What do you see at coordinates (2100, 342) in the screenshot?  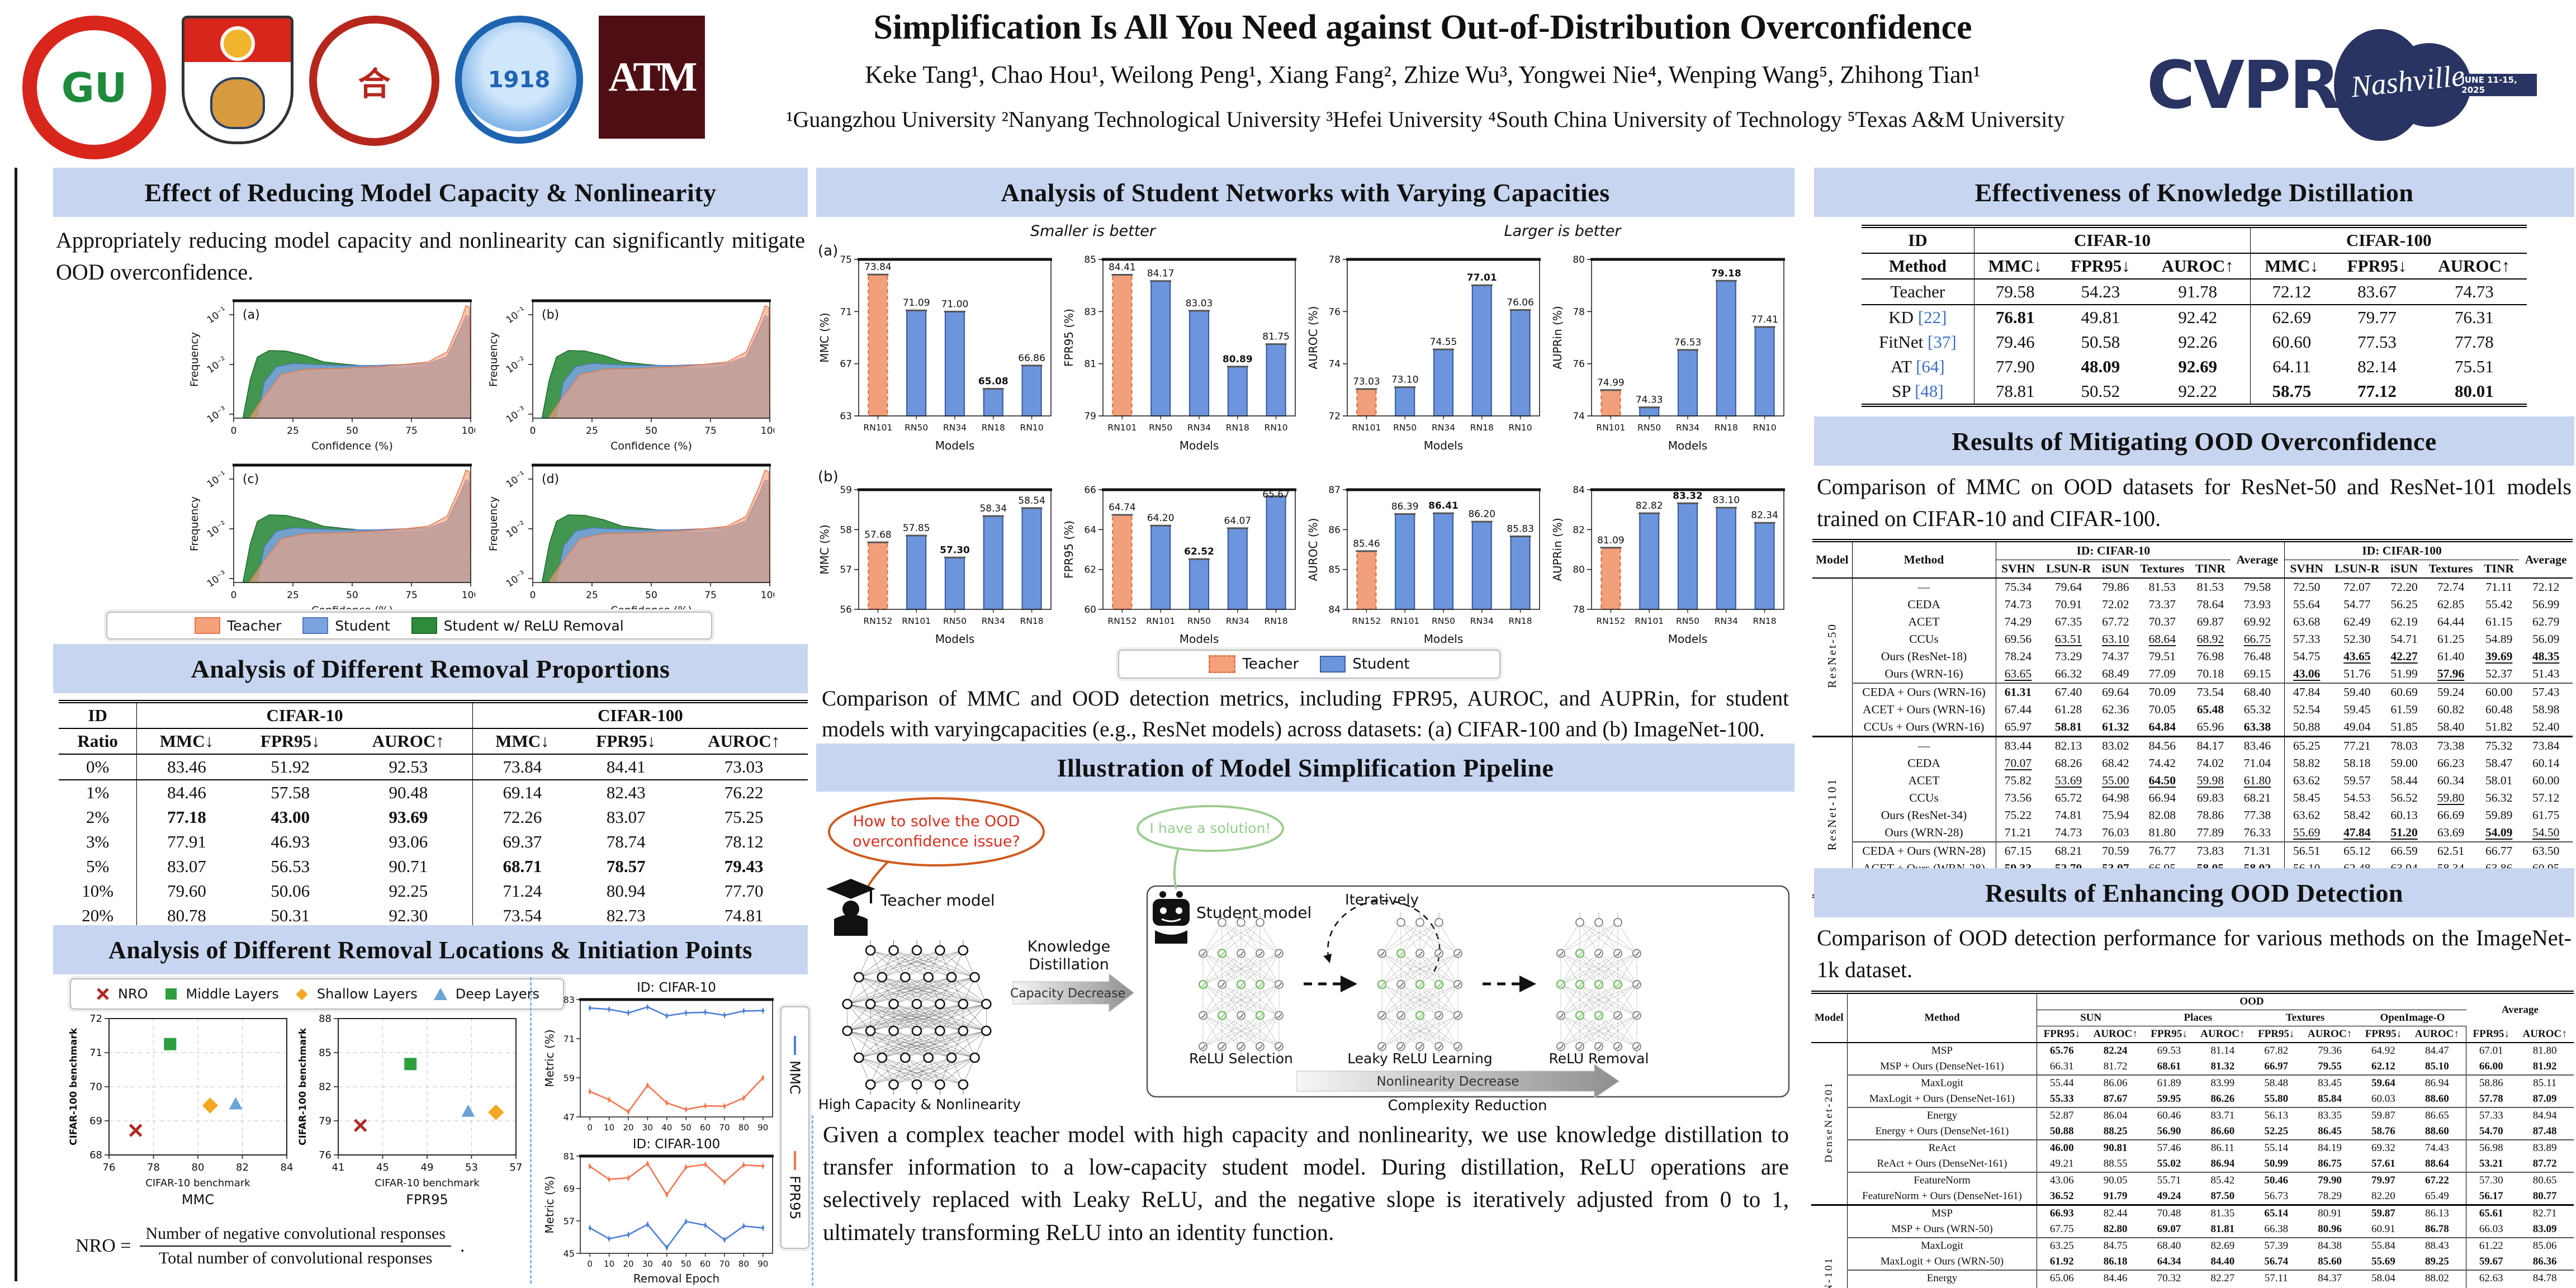 I see `table-cell: 50.58` at bounding box center [2100, 342].